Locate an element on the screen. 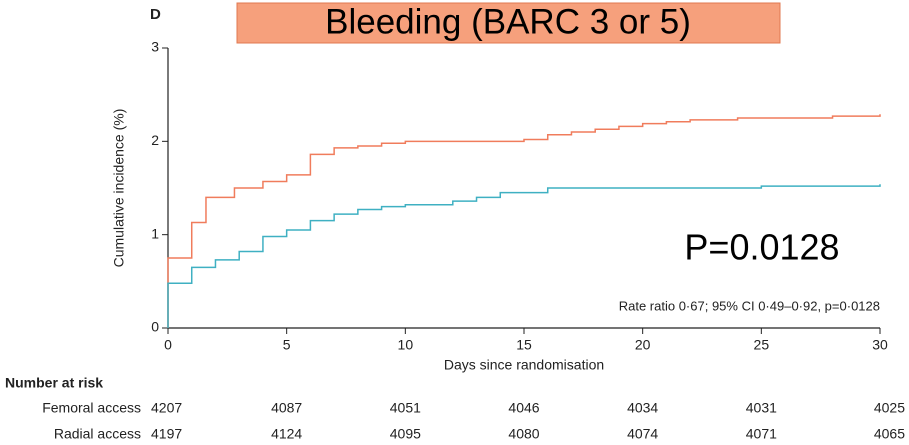 The height and width of the screenshot is (445, 909). title-box is located at coordinates (508, 23).